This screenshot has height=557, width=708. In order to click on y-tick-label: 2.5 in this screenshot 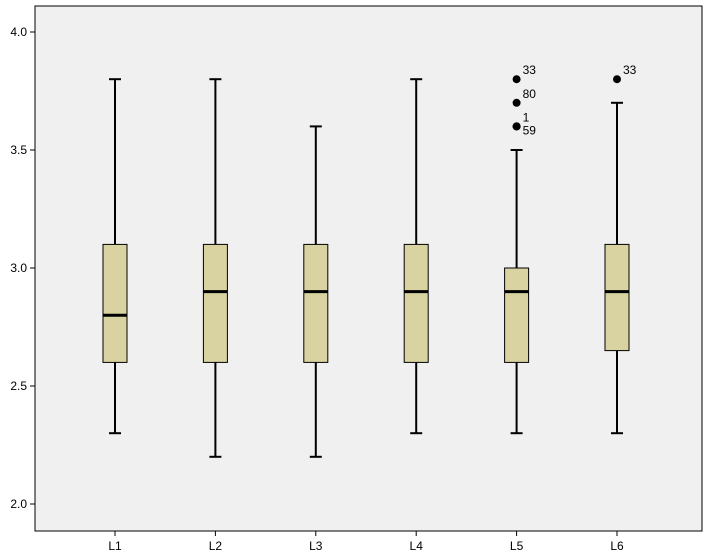, I will do `click(18, 386)`.